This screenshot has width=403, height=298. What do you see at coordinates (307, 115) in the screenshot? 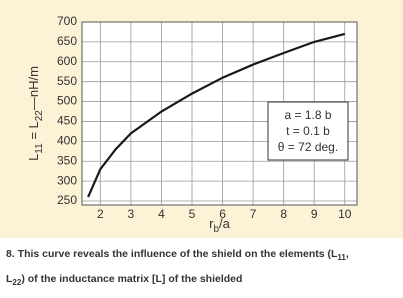
I see `annotation: a = 1.8 b` at bounding box center [307, 115].